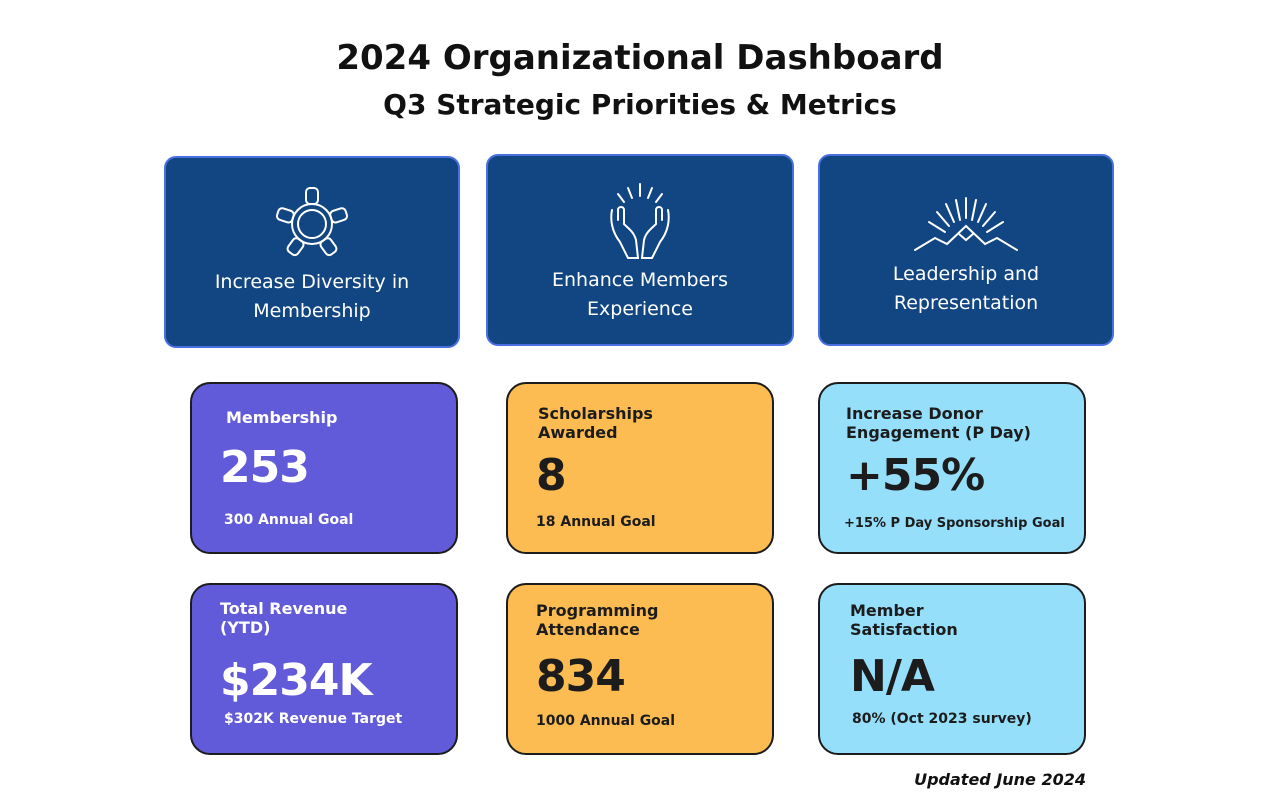 The height and width of the screenshot is (800, 1280). What do you see at coordinates (640, 58) in the screenshot?
I see `page-title: 2024 Organizational Dashboard` at bounding box center [640, 58].